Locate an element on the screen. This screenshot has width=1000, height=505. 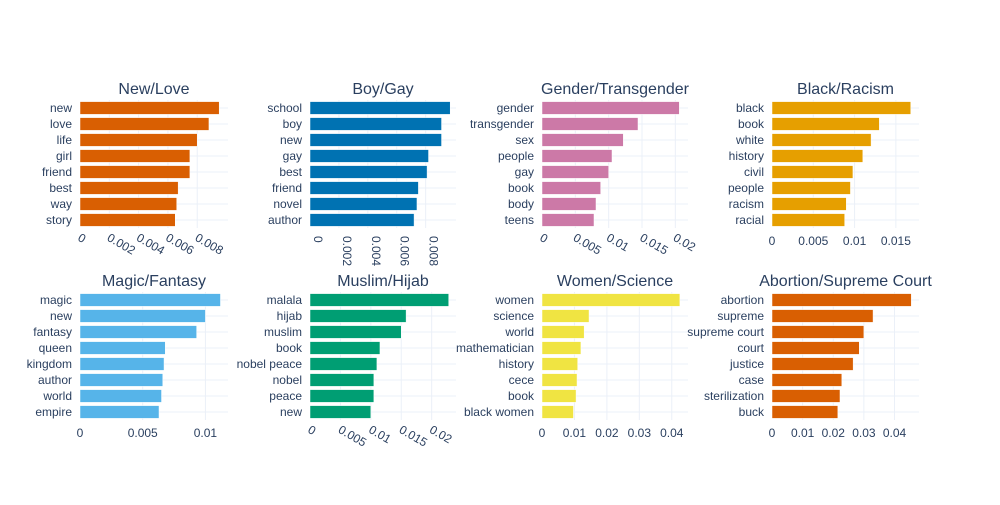
bar-transgender is located at coordinates (590, 124).